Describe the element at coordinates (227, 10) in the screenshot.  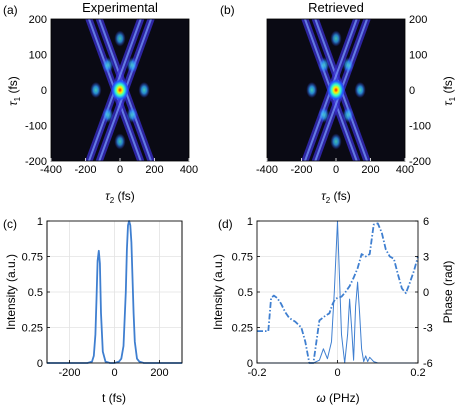
I see `panel-b-letter: (b)` at that location.